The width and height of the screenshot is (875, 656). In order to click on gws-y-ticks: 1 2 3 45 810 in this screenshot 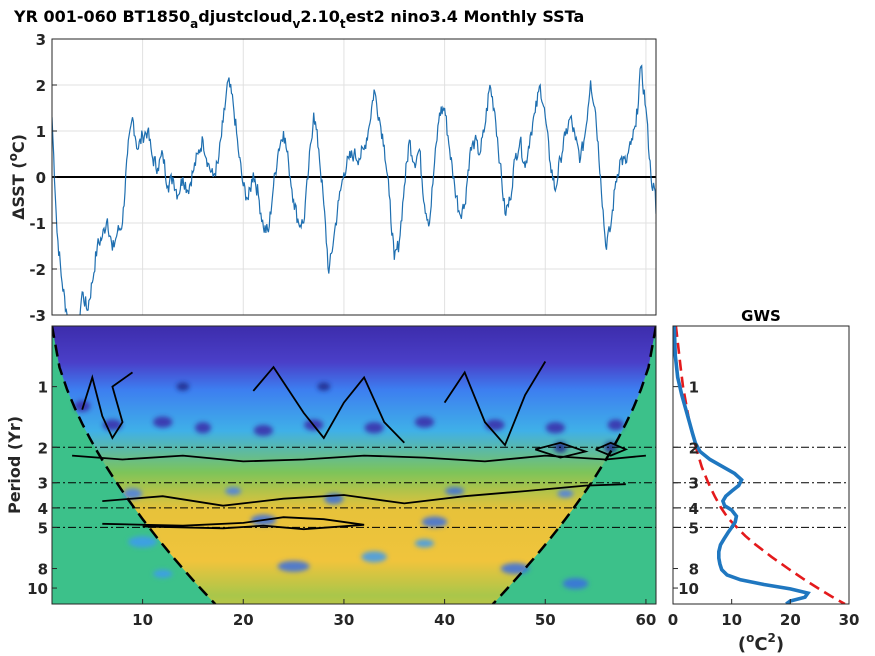, I will do `click(686, 488)`.